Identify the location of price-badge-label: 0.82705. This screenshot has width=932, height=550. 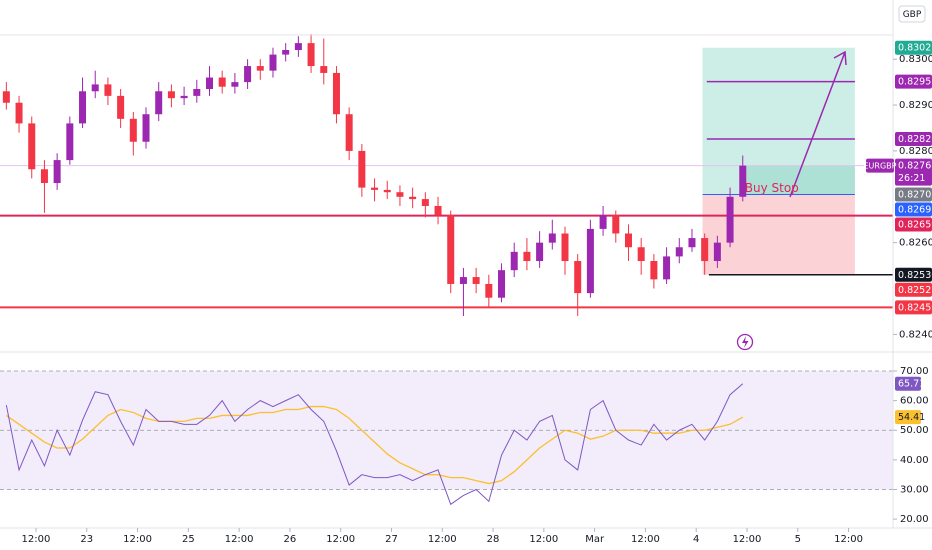
(915, 194).